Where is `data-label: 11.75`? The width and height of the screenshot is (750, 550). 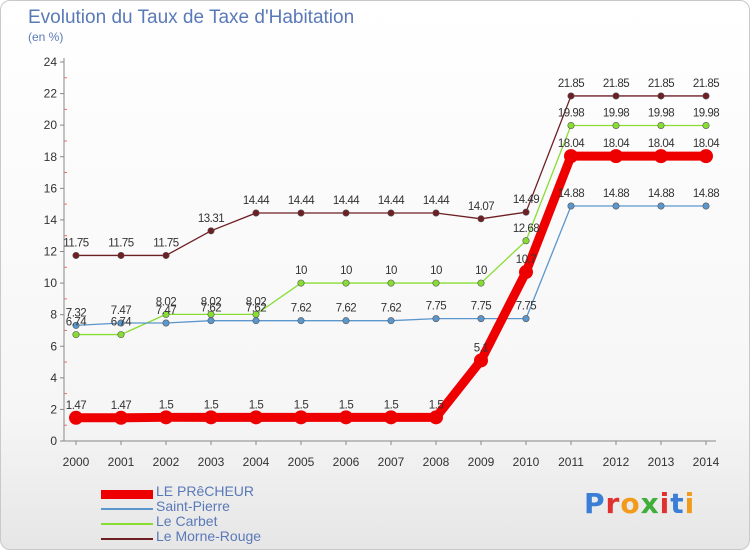 data-label: 11.75 is located at coordinates (121, 243).